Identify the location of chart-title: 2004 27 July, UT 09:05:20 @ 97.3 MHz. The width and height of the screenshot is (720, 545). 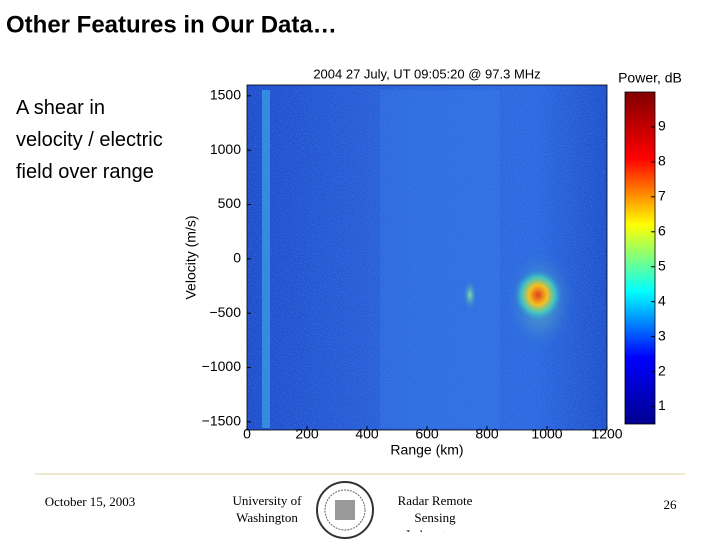
(426, 73).